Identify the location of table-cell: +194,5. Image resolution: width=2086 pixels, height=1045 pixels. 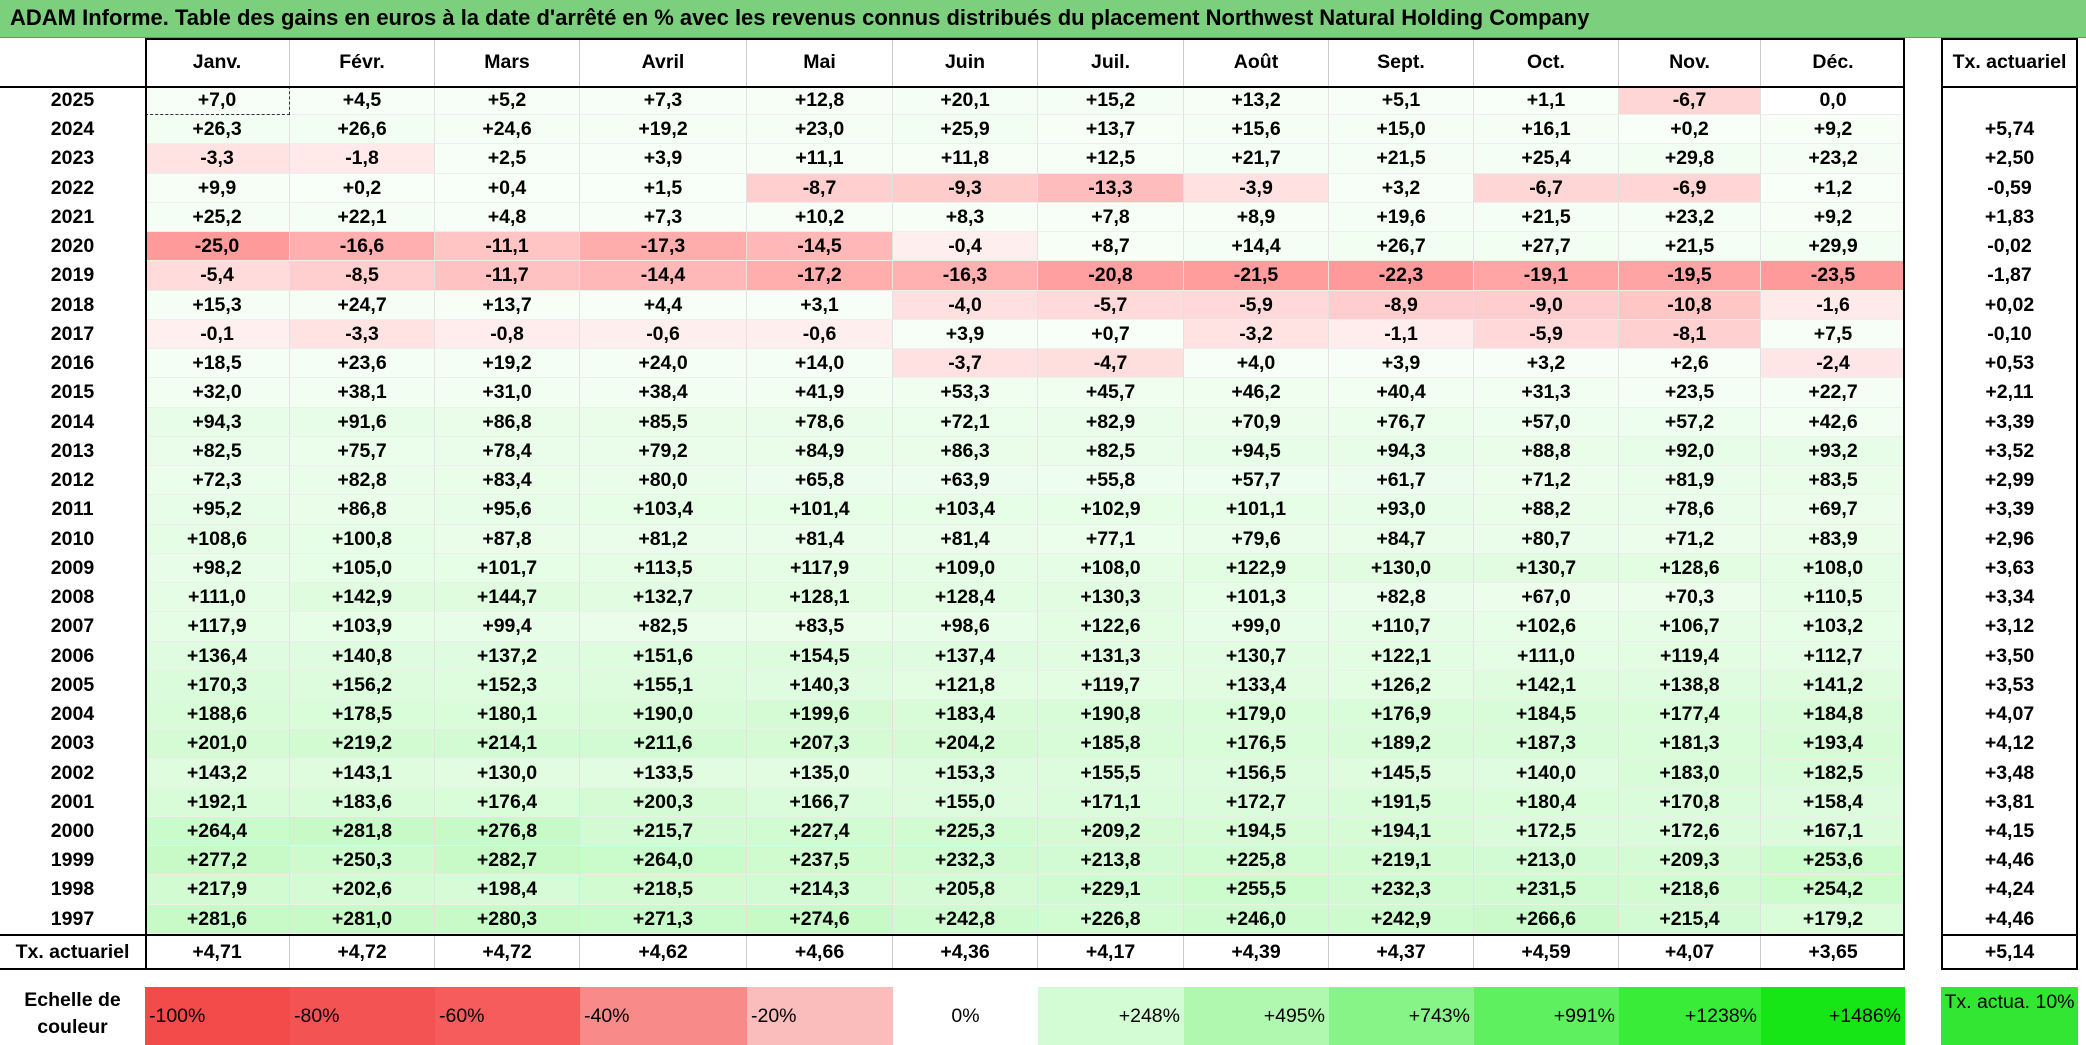
(1256, 832).